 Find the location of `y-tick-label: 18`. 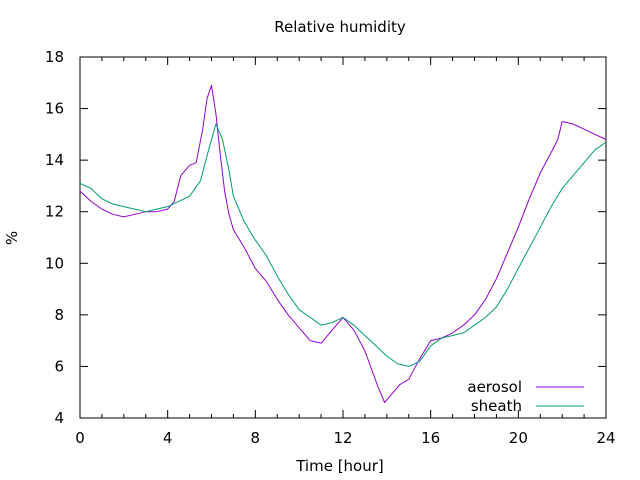

y-tick-label: 18 is located at coordinates (54, 57).